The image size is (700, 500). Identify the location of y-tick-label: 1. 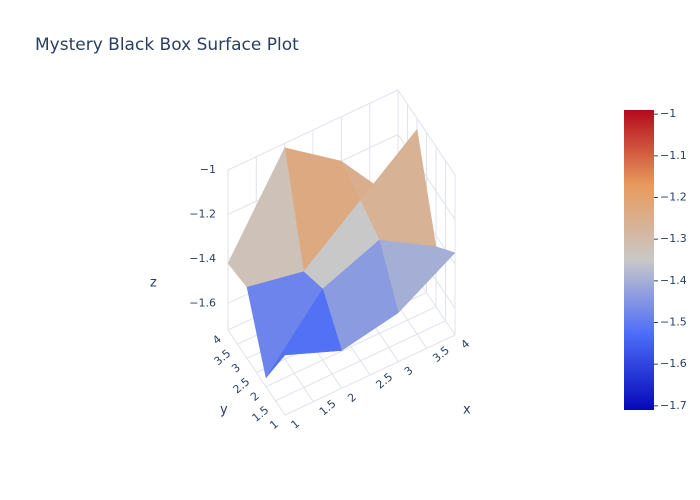
(274, 425).